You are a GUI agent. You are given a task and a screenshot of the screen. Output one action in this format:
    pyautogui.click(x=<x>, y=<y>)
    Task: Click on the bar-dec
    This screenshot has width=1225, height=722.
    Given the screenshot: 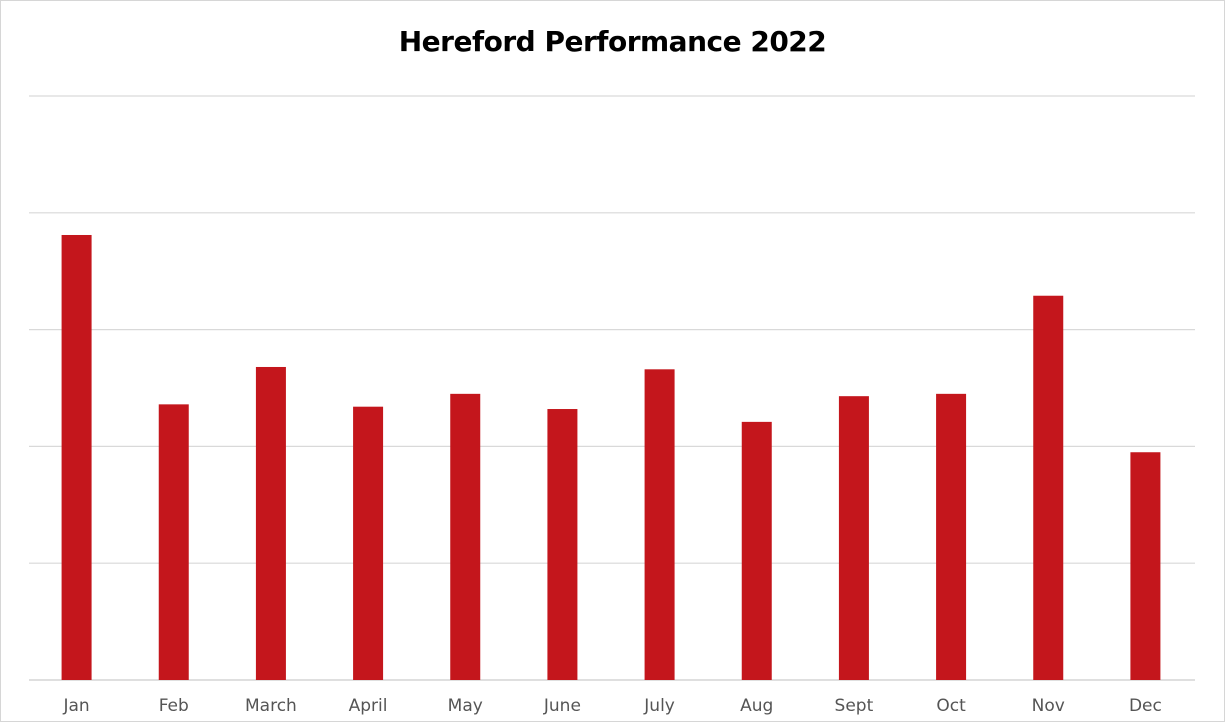 What is the action you would take?
    pyautogui.click(x=1145, y=566)
    